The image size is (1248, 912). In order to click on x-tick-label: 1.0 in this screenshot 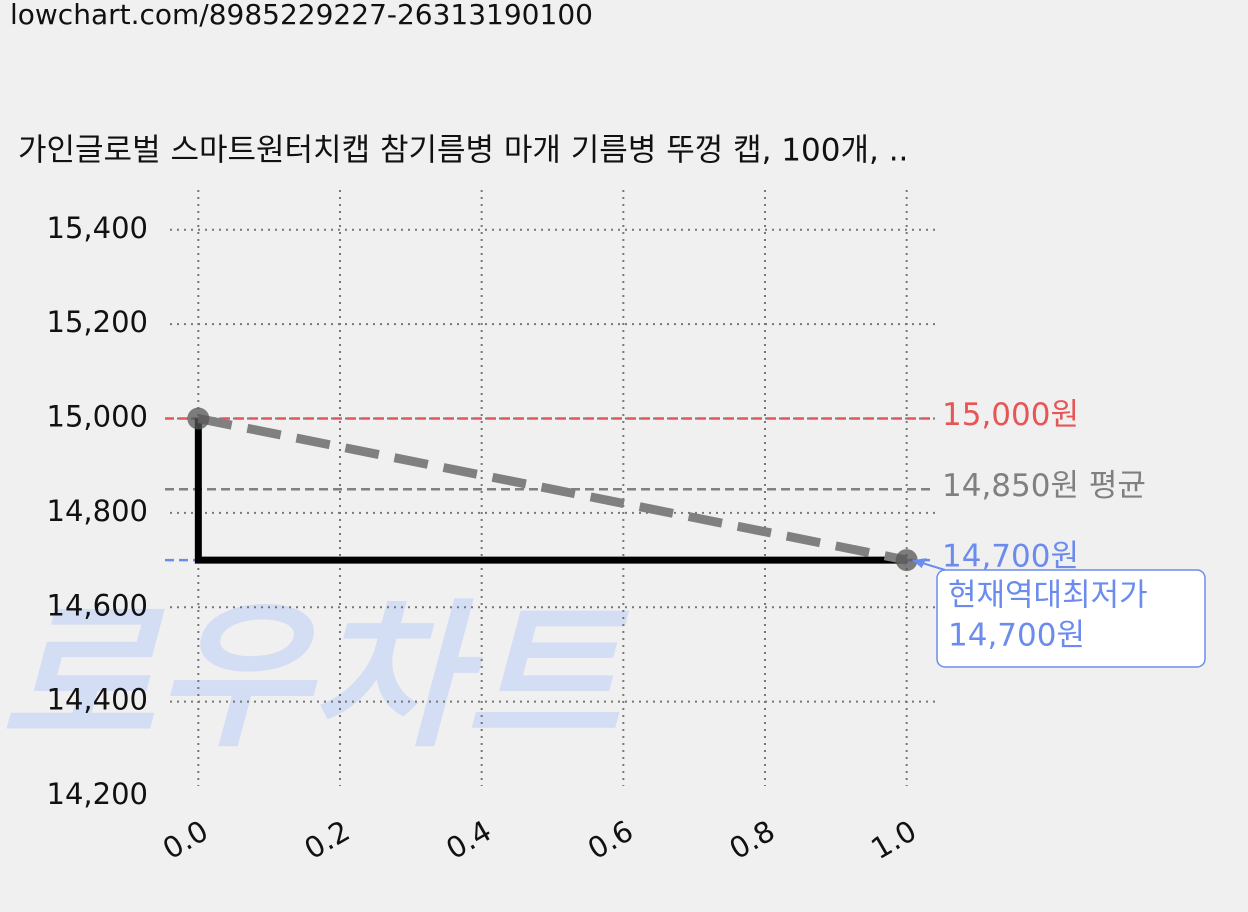, I will do `click(893, 840)`.